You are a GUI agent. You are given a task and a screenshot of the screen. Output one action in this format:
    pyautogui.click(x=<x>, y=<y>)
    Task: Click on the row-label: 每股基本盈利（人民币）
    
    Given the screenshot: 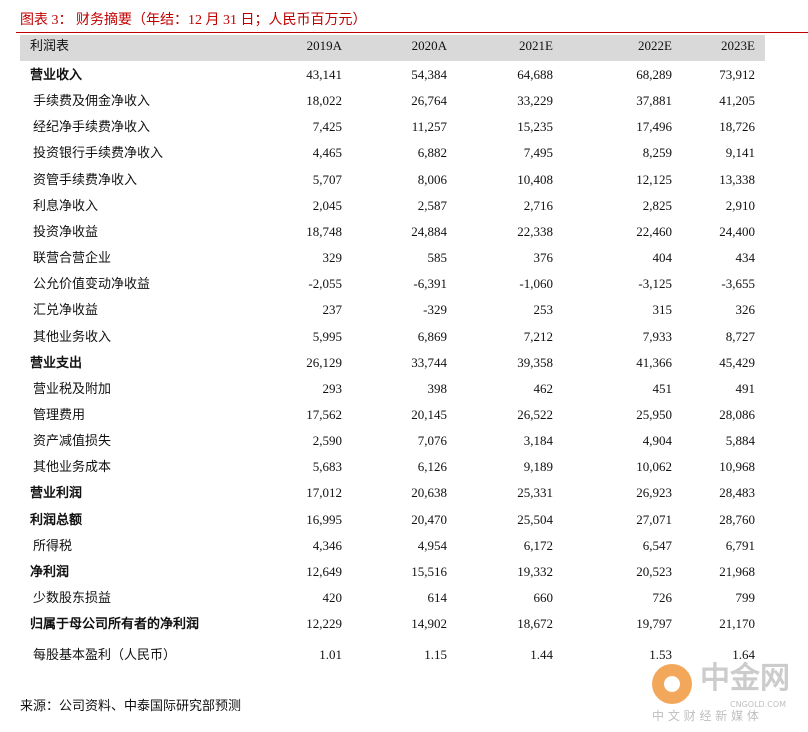 What is the action you would take?
    pyautogui.click(x=105, y=655)
    